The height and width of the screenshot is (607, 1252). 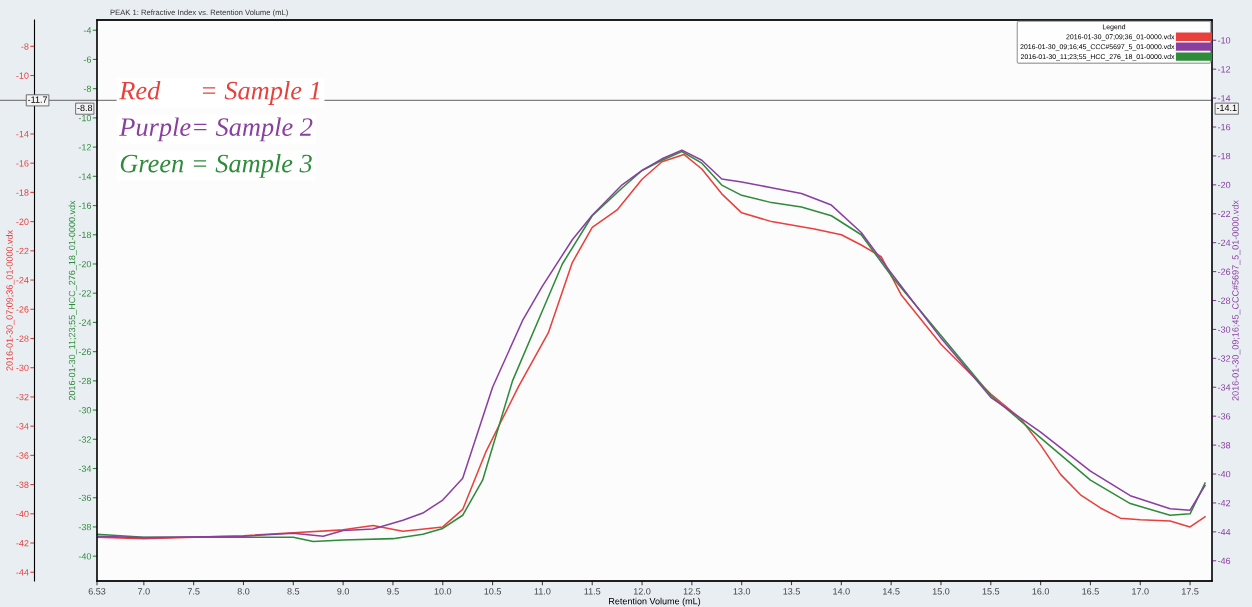 I want to click on y2-tick-label: -10, so click(x=1224, y=40).